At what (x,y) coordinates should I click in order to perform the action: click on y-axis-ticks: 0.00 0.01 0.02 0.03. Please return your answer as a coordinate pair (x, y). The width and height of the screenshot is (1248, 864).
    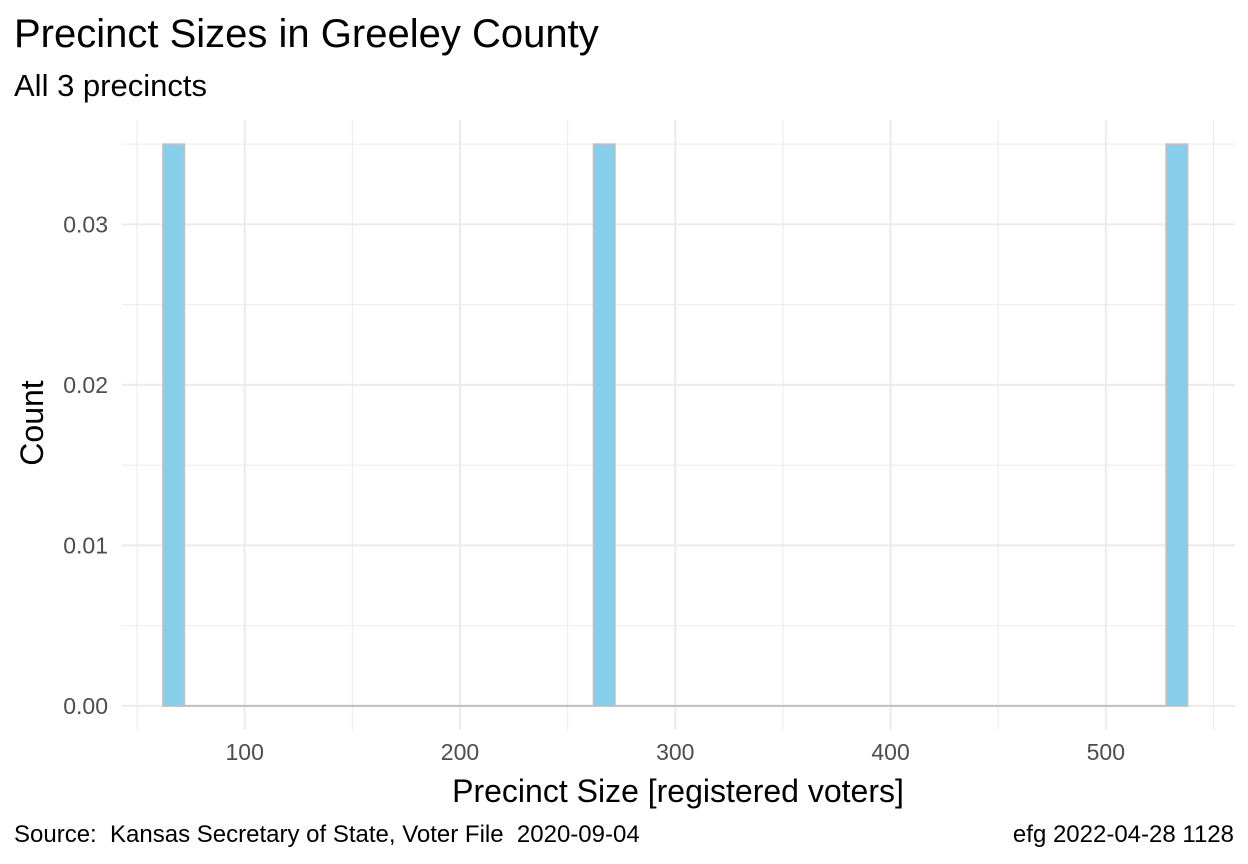
    Looking at the image, I should click on (85, 465).